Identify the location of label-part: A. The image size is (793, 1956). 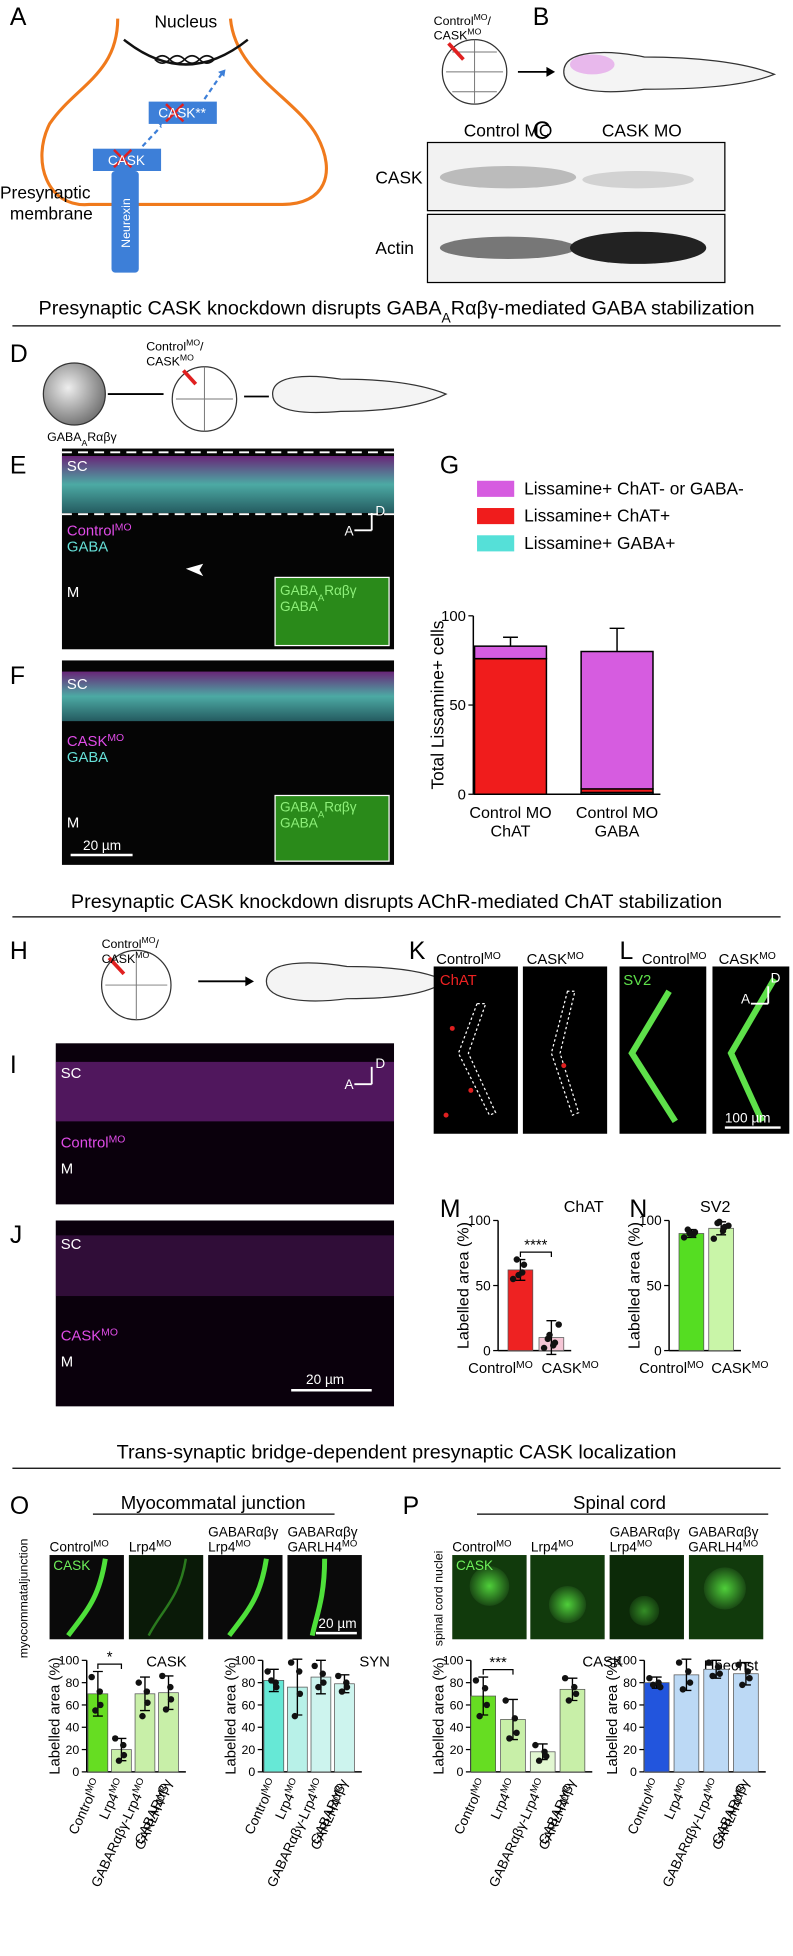
(321, 597).